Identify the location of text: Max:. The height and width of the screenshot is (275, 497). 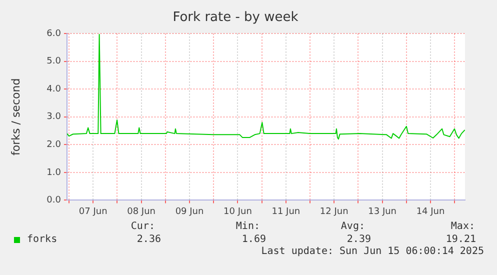
(462, 226).